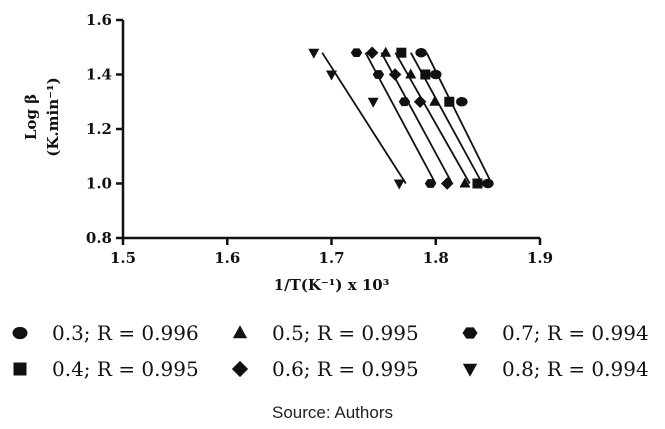 Image resolution: width=665 pixels, height=429 pixels. What do you see at coordinates (125, 369) in the screenshot?
I see `legend-label: 0.4; R = 0.995` at bounding box center [125, 369].